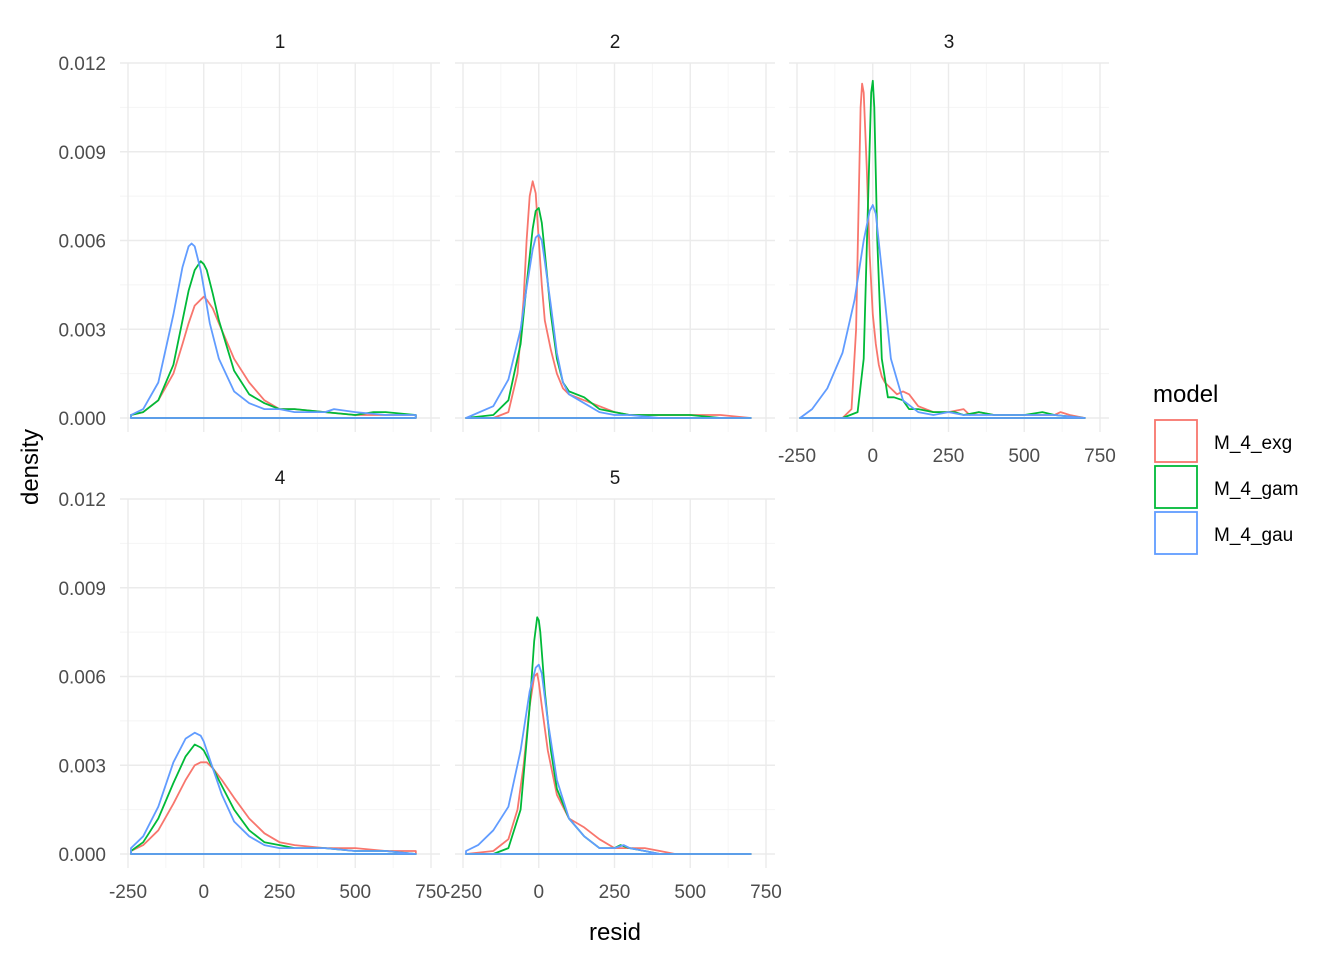 The image size is (1344, 965). Describe the element at coordinates (1256, 489) in the screenshot. I see `legend-label: M_4_gam` at that location.